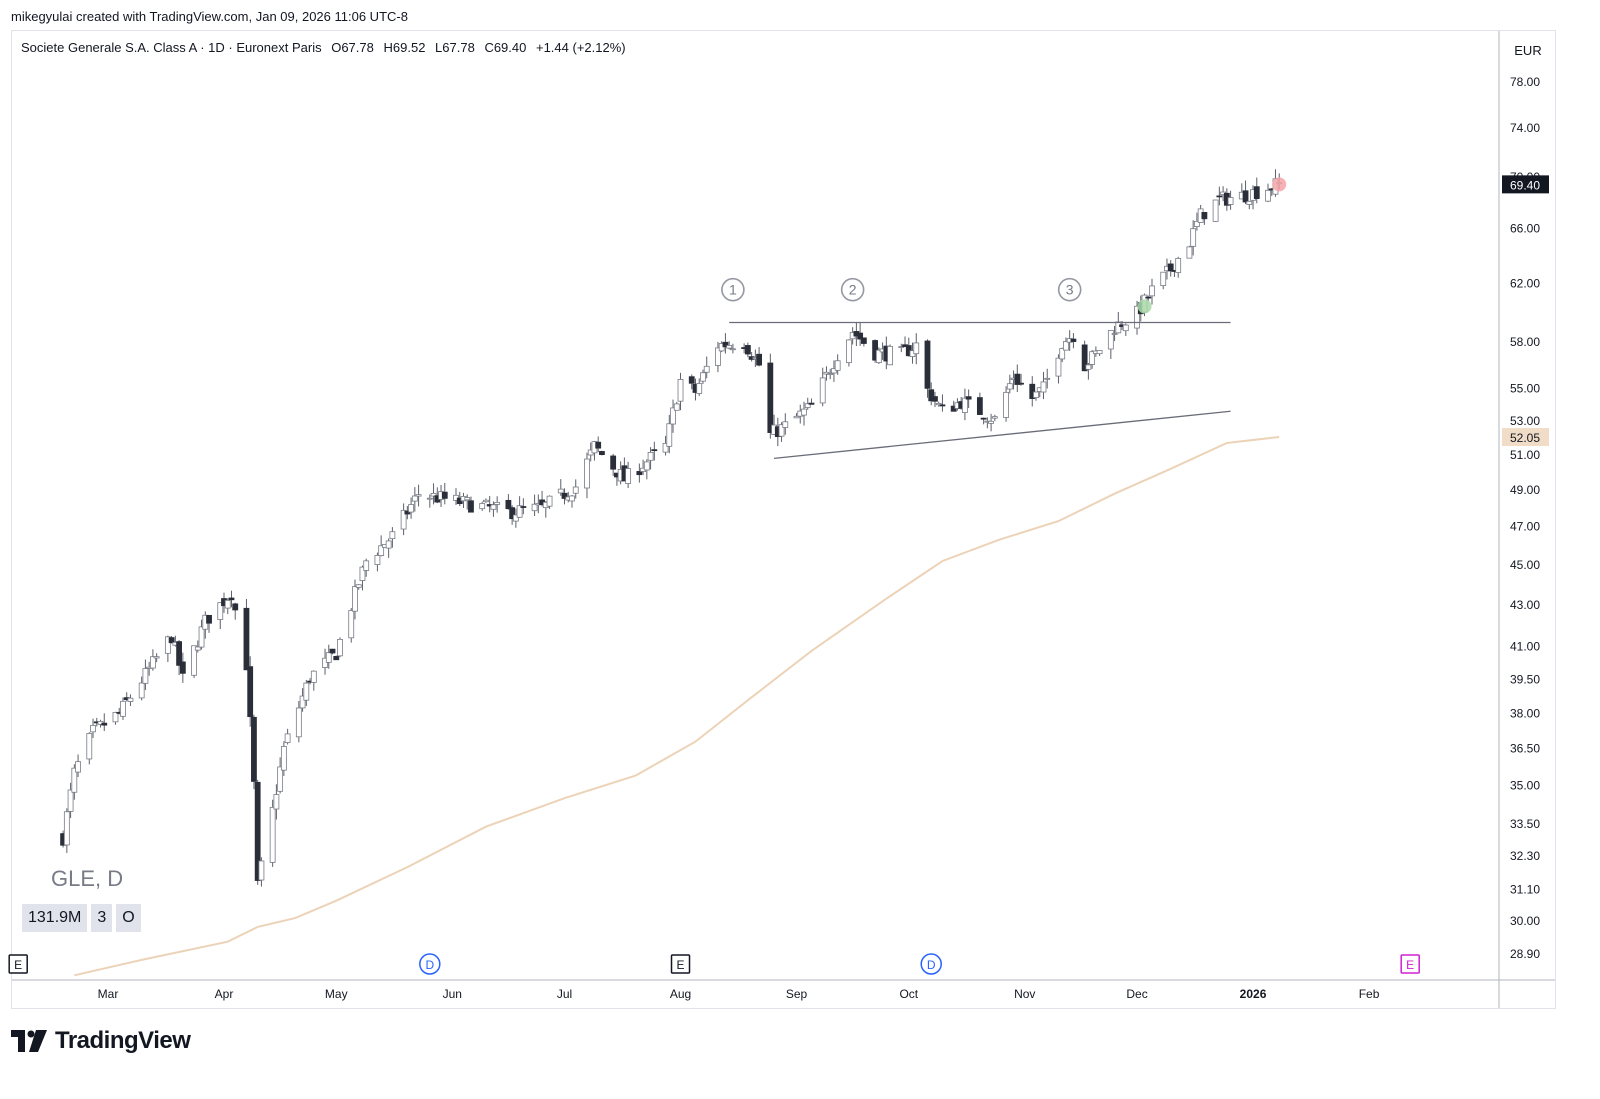  I want to click on price-tick-label: 28.90, so click(1525, 954).